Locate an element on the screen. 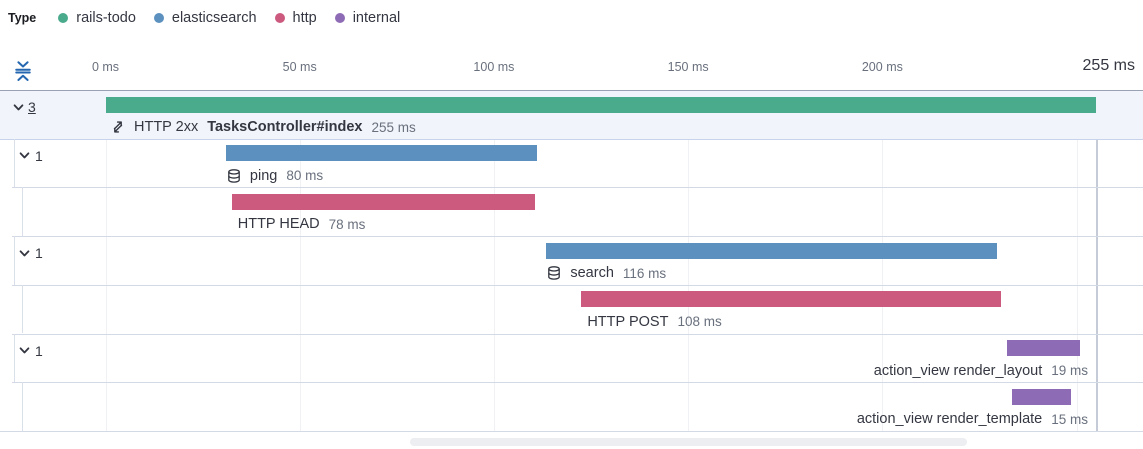 The width and height of the screenshot is (1143, 449). span-name: action_view render_layout is located at coordinates (958, 370).